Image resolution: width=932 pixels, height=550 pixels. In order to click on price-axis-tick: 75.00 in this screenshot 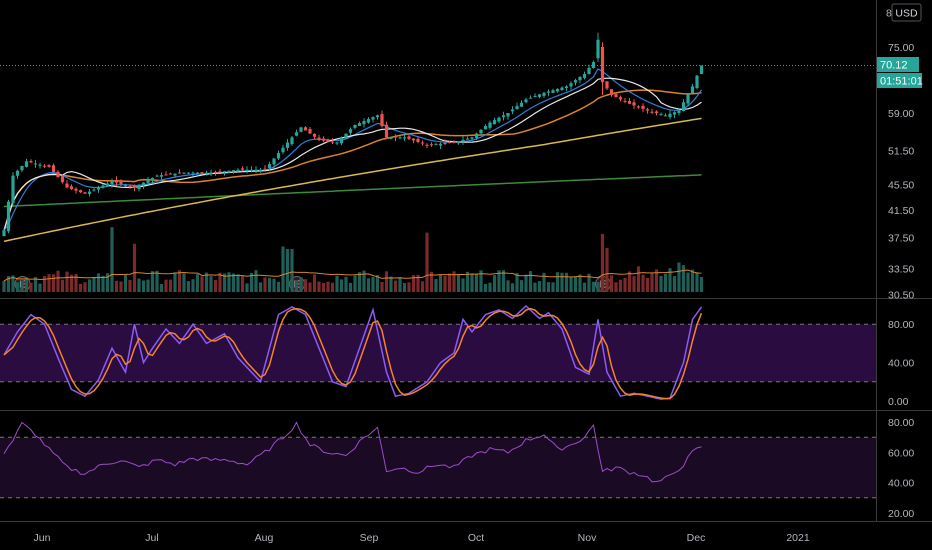, I will do `click(901, 48)`.